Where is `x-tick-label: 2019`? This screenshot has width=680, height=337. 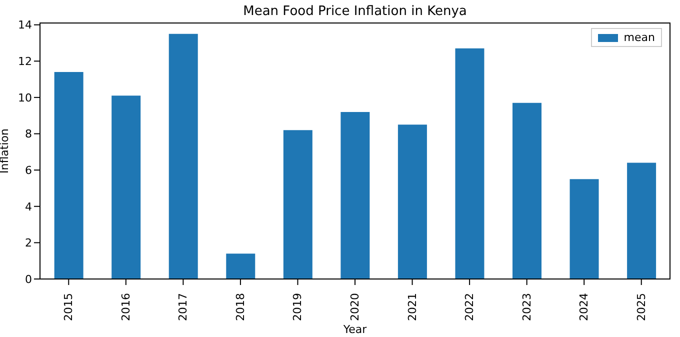
x-tick-label: 2019 is located at coordinates (297, 307).